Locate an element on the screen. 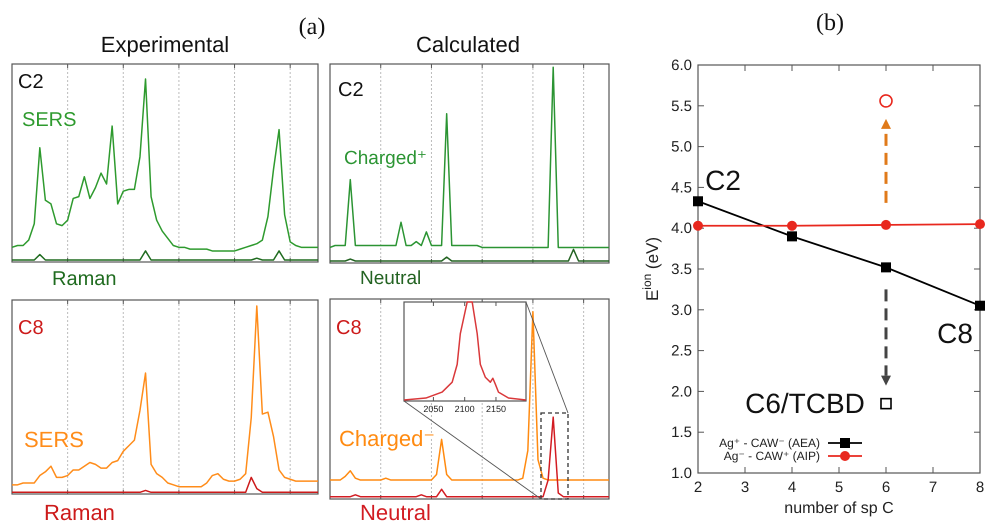 This screenshot has width=994, height=524. x-tick-label: 2 is located at coordinates (698, 487).